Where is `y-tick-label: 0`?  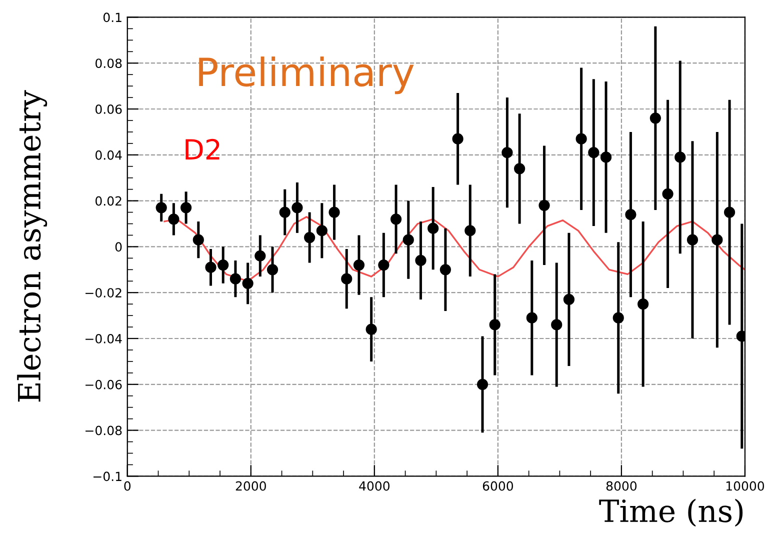 y-tick-label: 0 is located at coordinates (118, 247).